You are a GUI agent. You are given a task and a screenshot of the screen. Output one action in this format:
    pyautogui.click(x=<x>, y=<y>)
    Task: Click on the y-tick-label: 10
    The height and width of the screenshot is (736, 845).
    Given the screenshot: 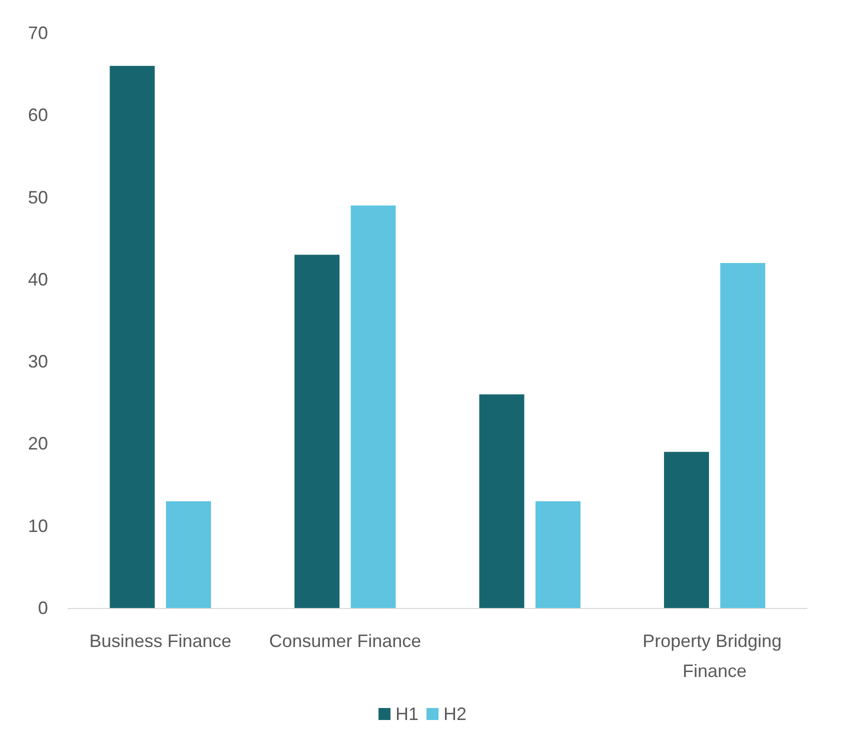 What is the action you would take?
    pyautogui.click(x=38, y=526)
    